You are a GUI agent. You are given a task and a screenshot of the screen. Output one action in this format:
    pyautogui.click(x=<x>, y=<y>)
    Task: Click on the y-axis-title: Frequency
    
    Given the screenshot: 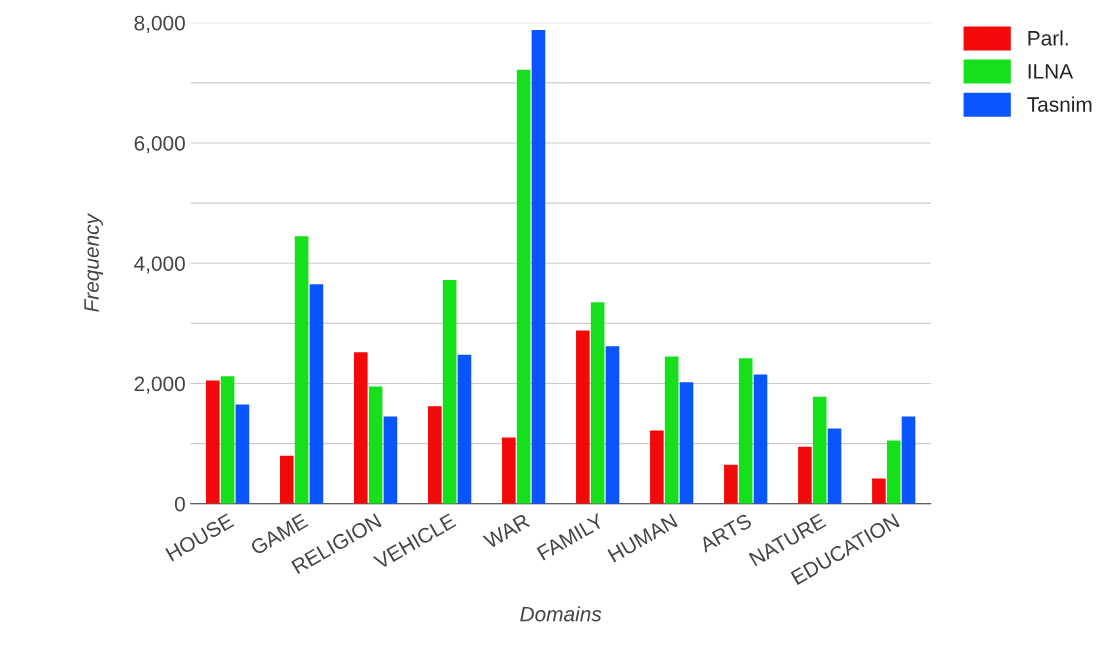 What is the action you would take?
    pyautogui.click(x=94, y=262)
    